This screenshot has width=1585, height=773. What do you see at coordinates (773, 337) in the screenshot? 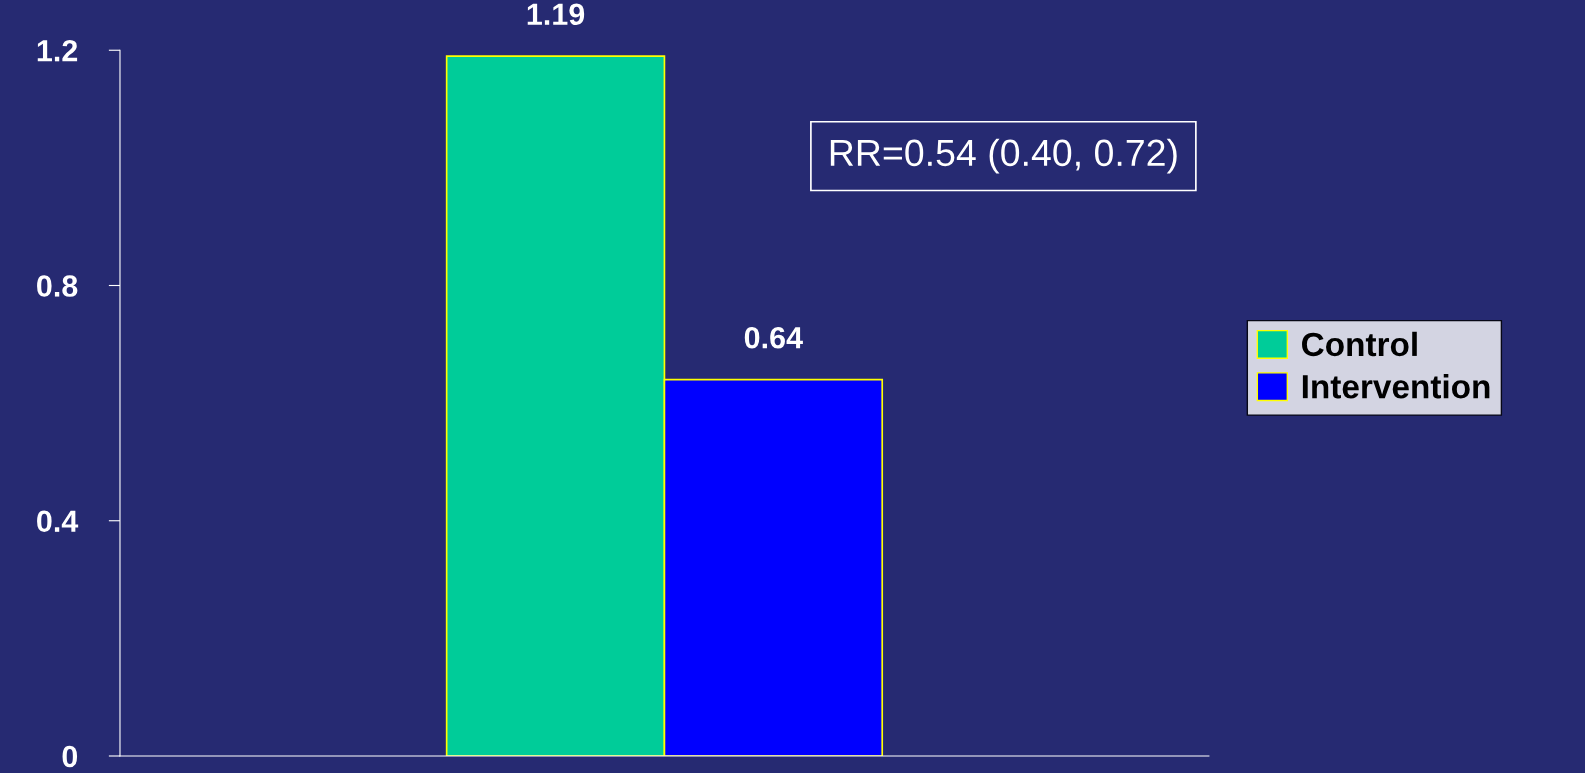
I see `data-label: 0.64` at bounding box center [773, 337].